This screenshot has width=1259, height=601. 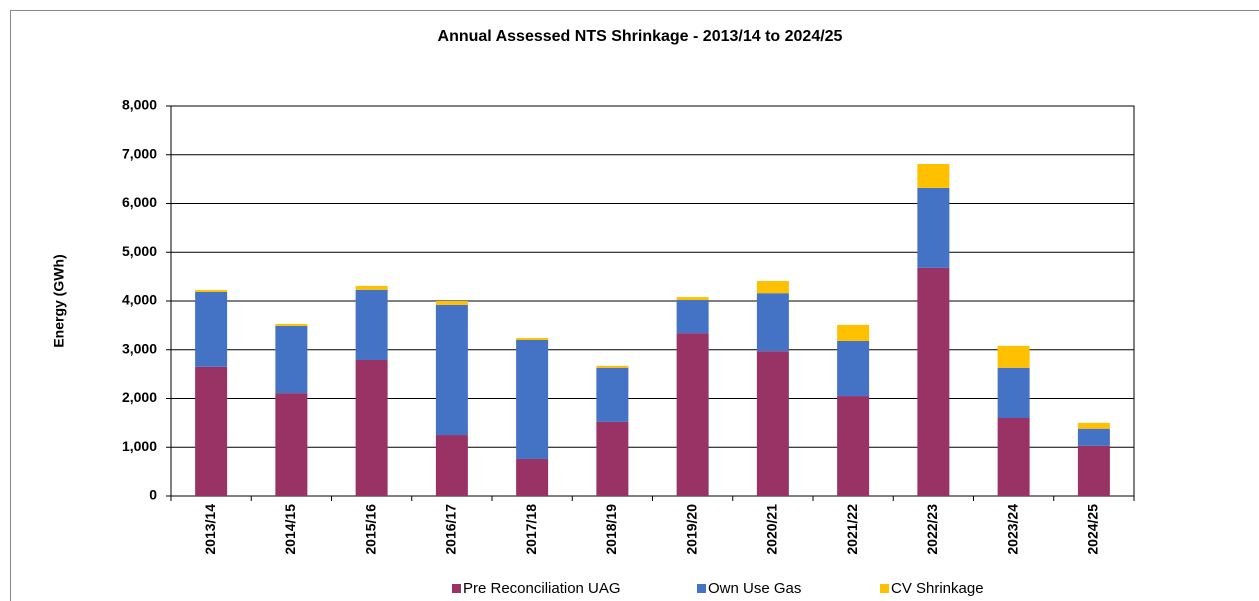 I want to click on x-tick-label: 2018/19, so click(x=611, y=529).